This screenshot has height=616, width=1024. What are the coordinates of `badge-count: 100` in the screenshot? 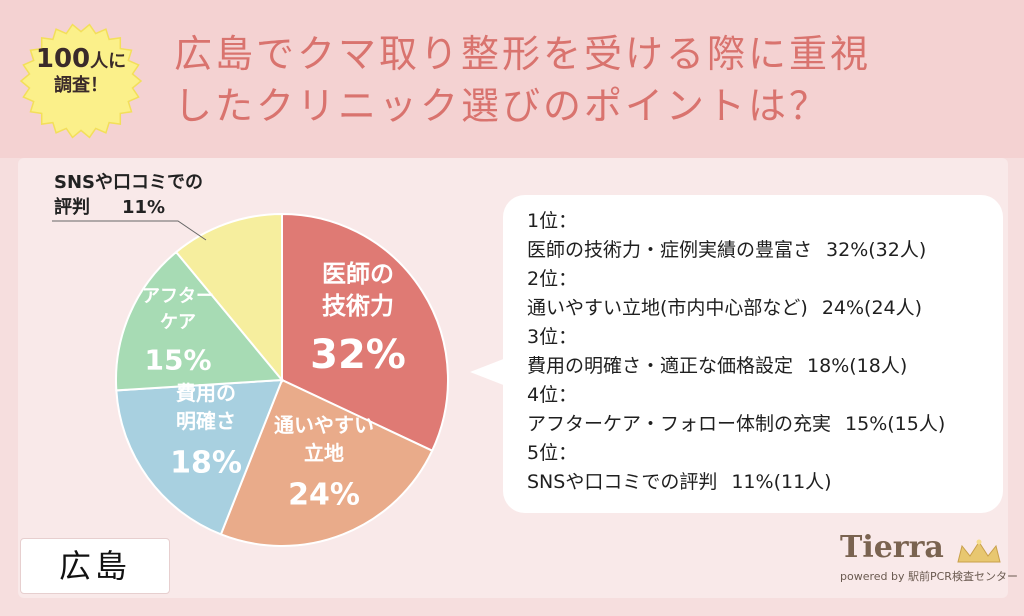 It's located at (63, 59).